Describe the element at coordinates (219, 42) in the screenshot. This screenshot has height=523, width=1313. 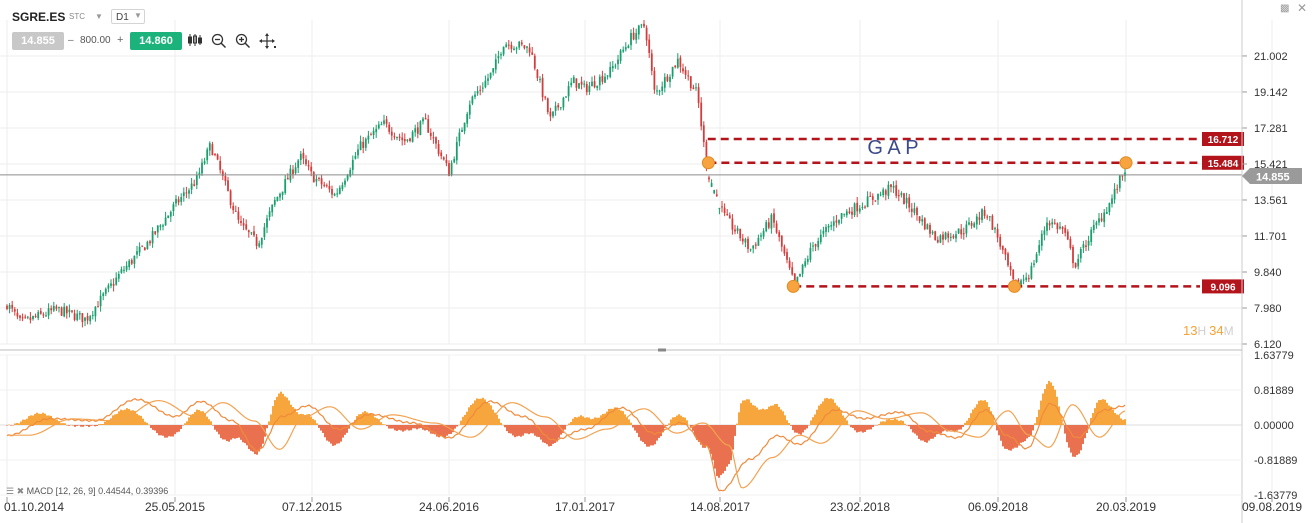
I see `zoom-out-icon` at that location.